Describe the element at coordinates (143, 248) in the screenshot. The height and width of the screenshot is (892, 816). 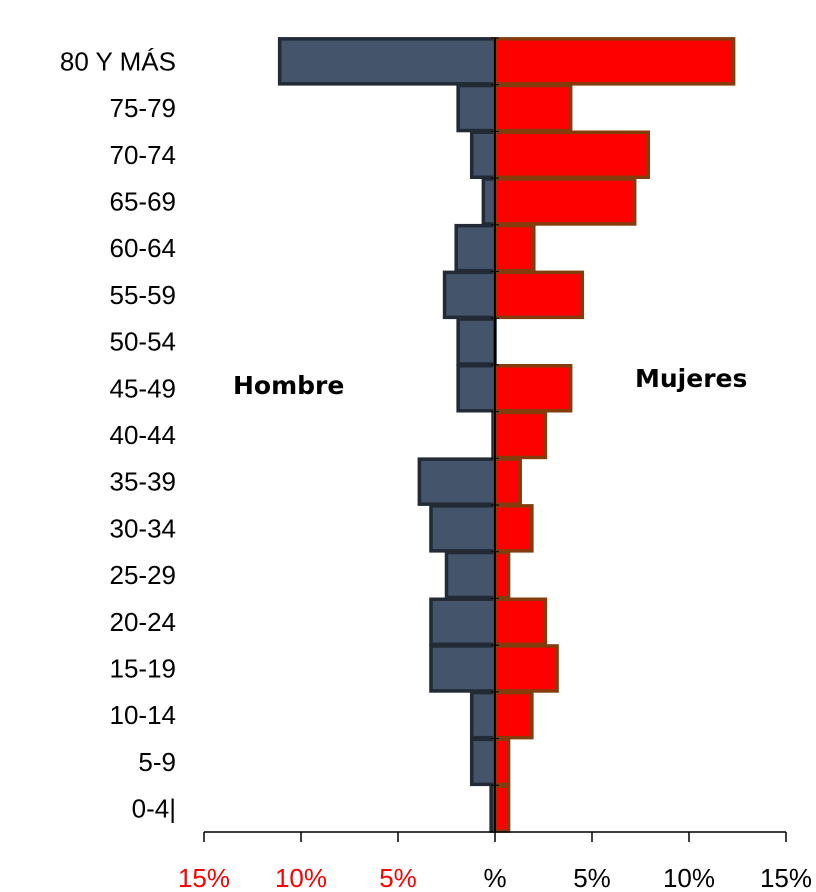
I see `category-label: 60-64` at that location.